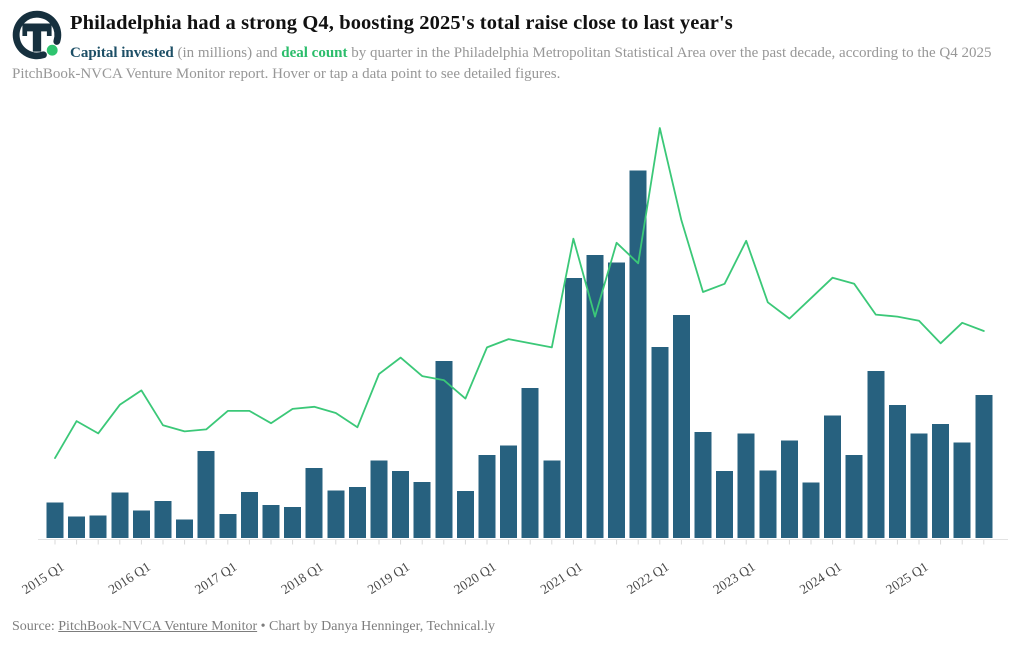  I want to click on logo-t-glyph, so click(37, 37).